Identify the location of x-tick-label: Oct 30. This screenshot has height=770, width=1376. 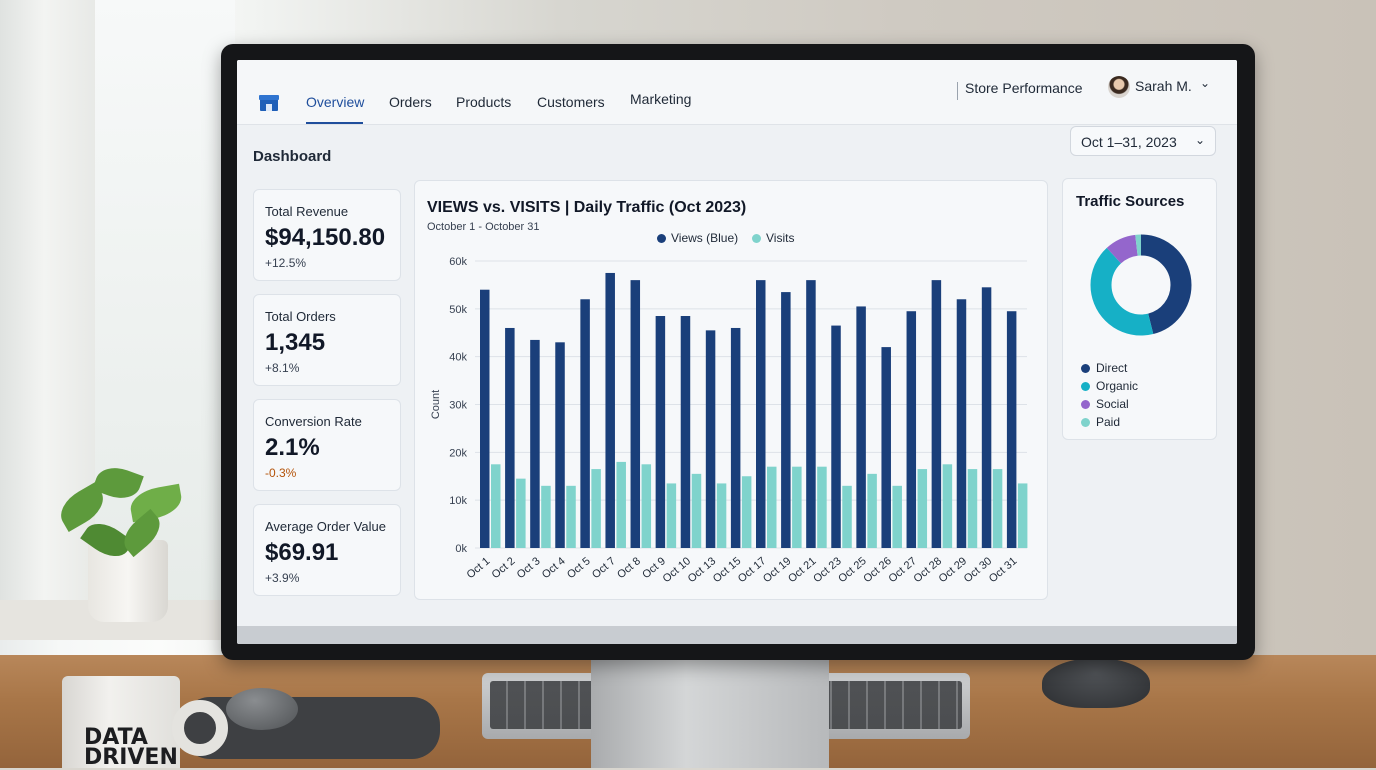
(978, 570).